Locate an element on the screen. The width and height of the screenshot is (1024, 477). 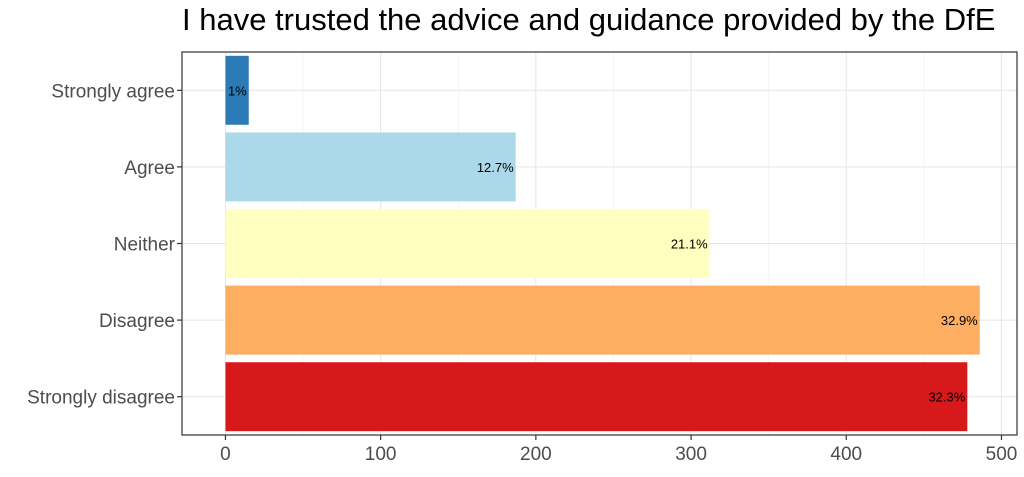
bar-neither is located at coordinates (467, 243).